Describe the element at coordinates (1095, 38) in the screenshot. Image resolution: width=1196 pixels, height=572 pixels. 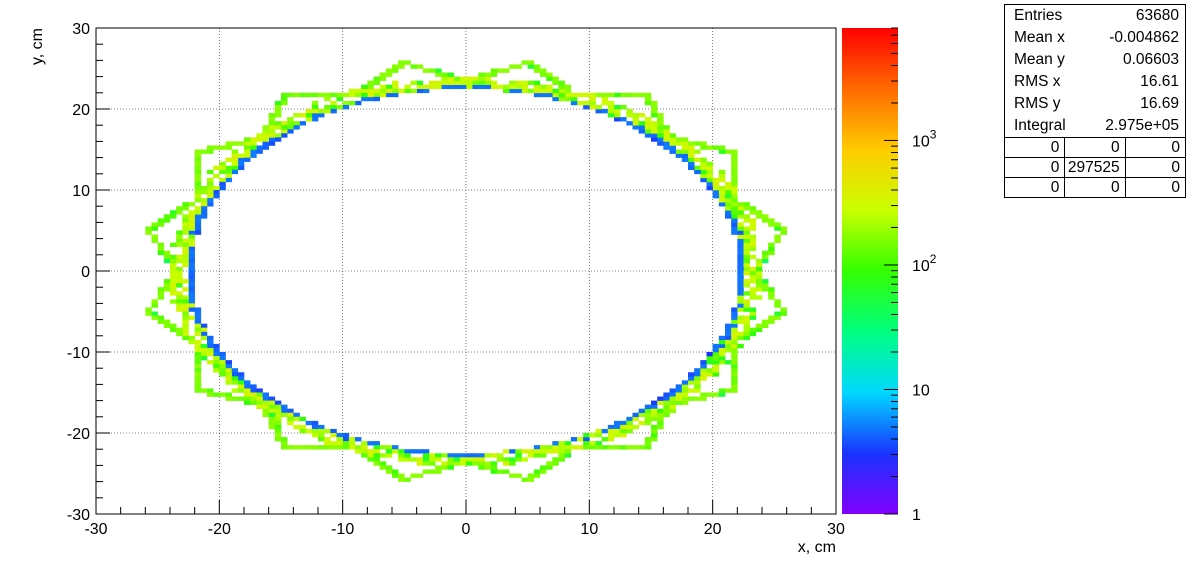
I see `stats-row: Mean x -0.004862` at that location.